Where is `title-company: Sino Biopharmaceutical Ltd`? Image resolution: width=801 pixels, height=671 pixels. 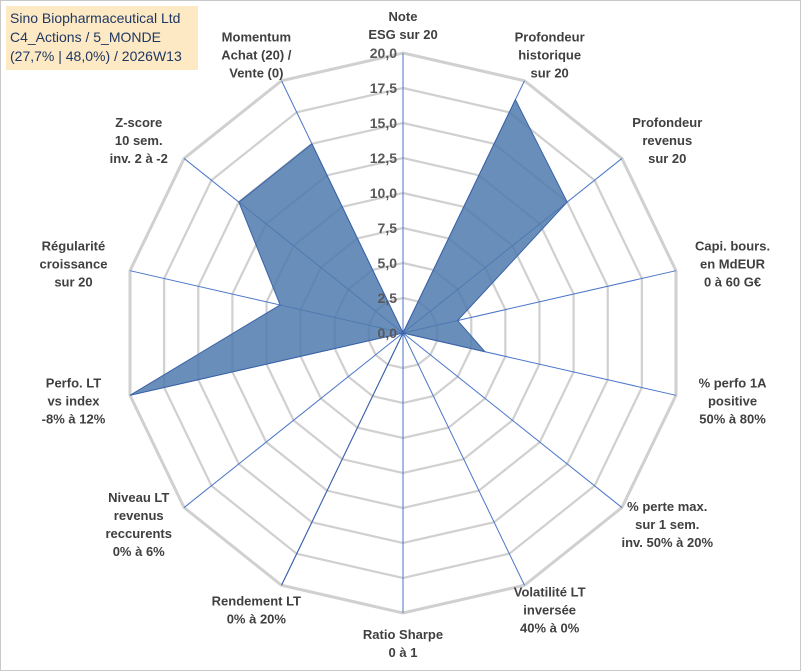
title-company: Sino Biopharmaceutical Ltd is located at coordinates (95, 18).